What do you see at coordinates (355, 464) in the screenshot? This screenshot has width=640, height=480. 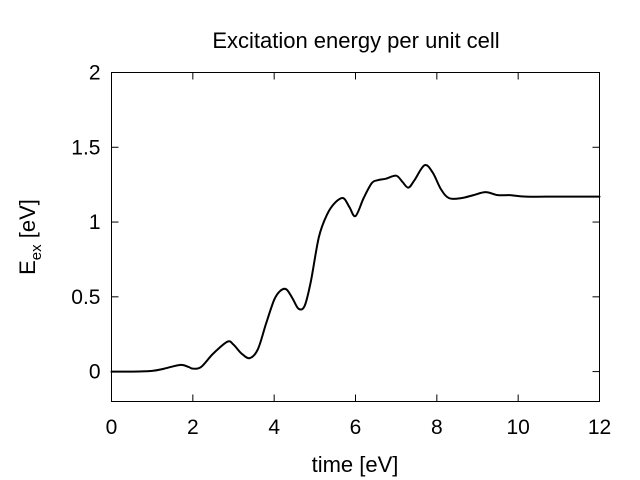 I see `x-axis-label: time [eV]` at bounding box center [355, 464].